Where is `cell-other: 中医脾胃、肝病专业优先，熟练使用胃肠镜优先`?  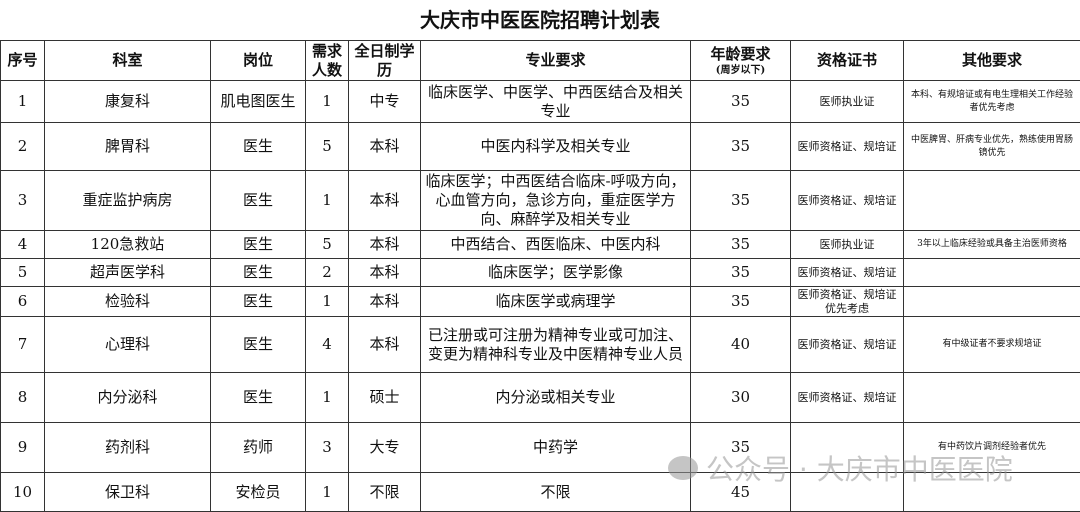
cell-other: 中医脾胃、肝病专业优先，熟练使用胃肠镜优先 is located at coordinates (992, 147).